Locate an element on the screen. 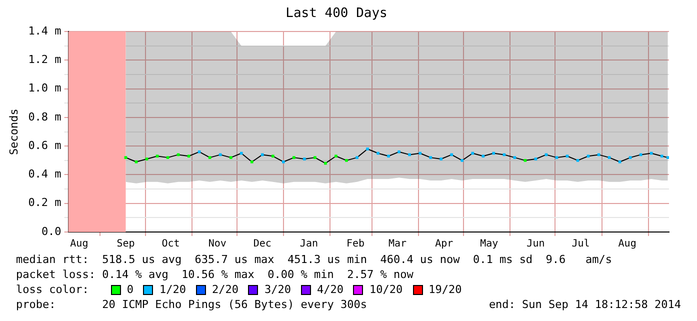 This screenshot has width=697, height=321. y-tick-label: 0.4 m is located at coordinates (45, 174).